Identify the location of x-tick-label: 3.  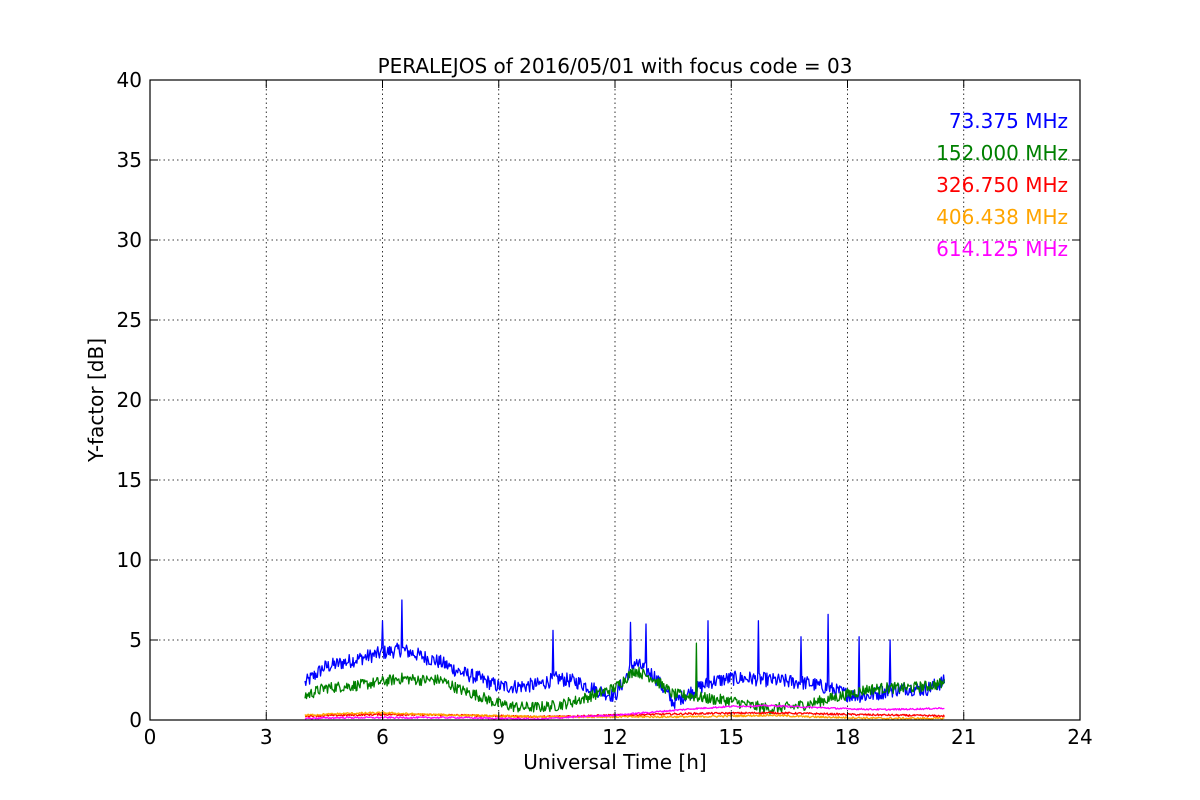
(266, 737).